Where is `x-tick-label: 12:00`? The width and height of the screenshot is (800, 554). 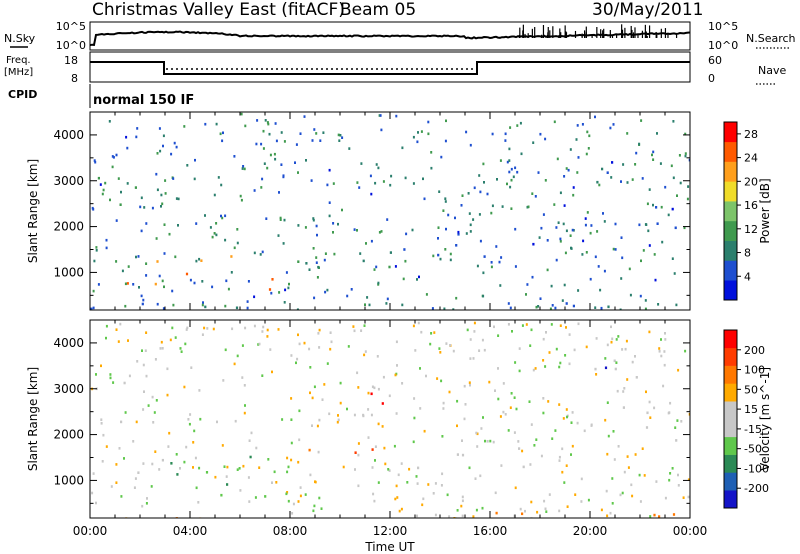
x-tick-label: 12:00 is located at coordinates (390, 531).